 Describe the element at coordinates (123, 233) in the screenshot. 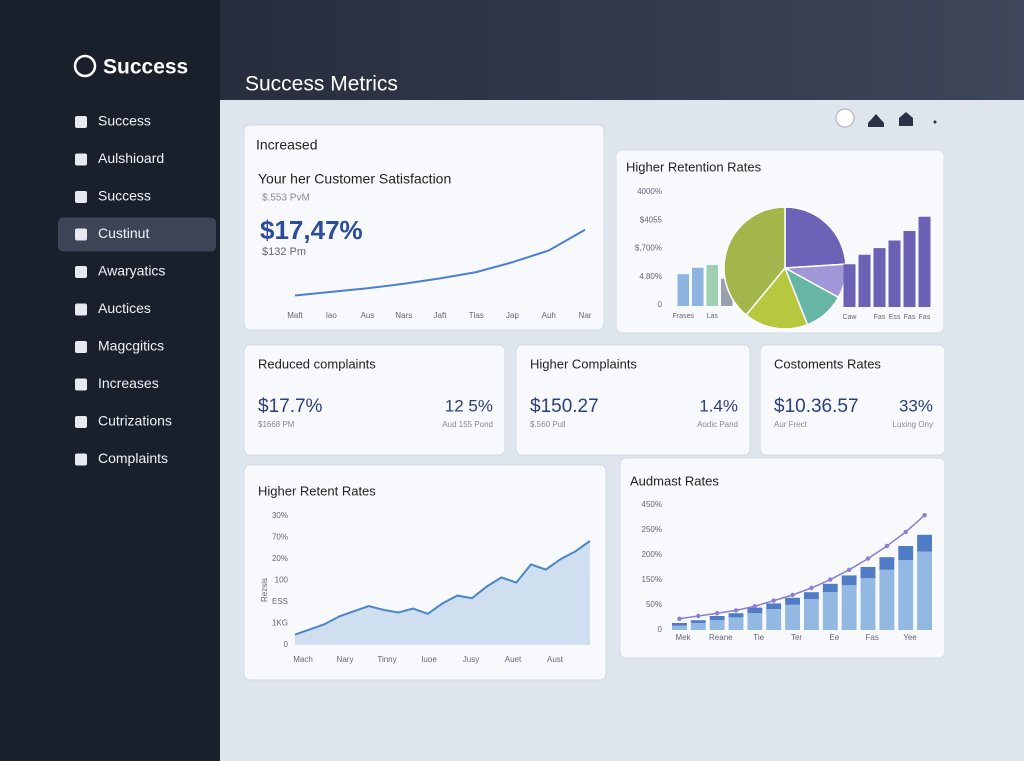

I see `nav-item: Custinut` at that location.